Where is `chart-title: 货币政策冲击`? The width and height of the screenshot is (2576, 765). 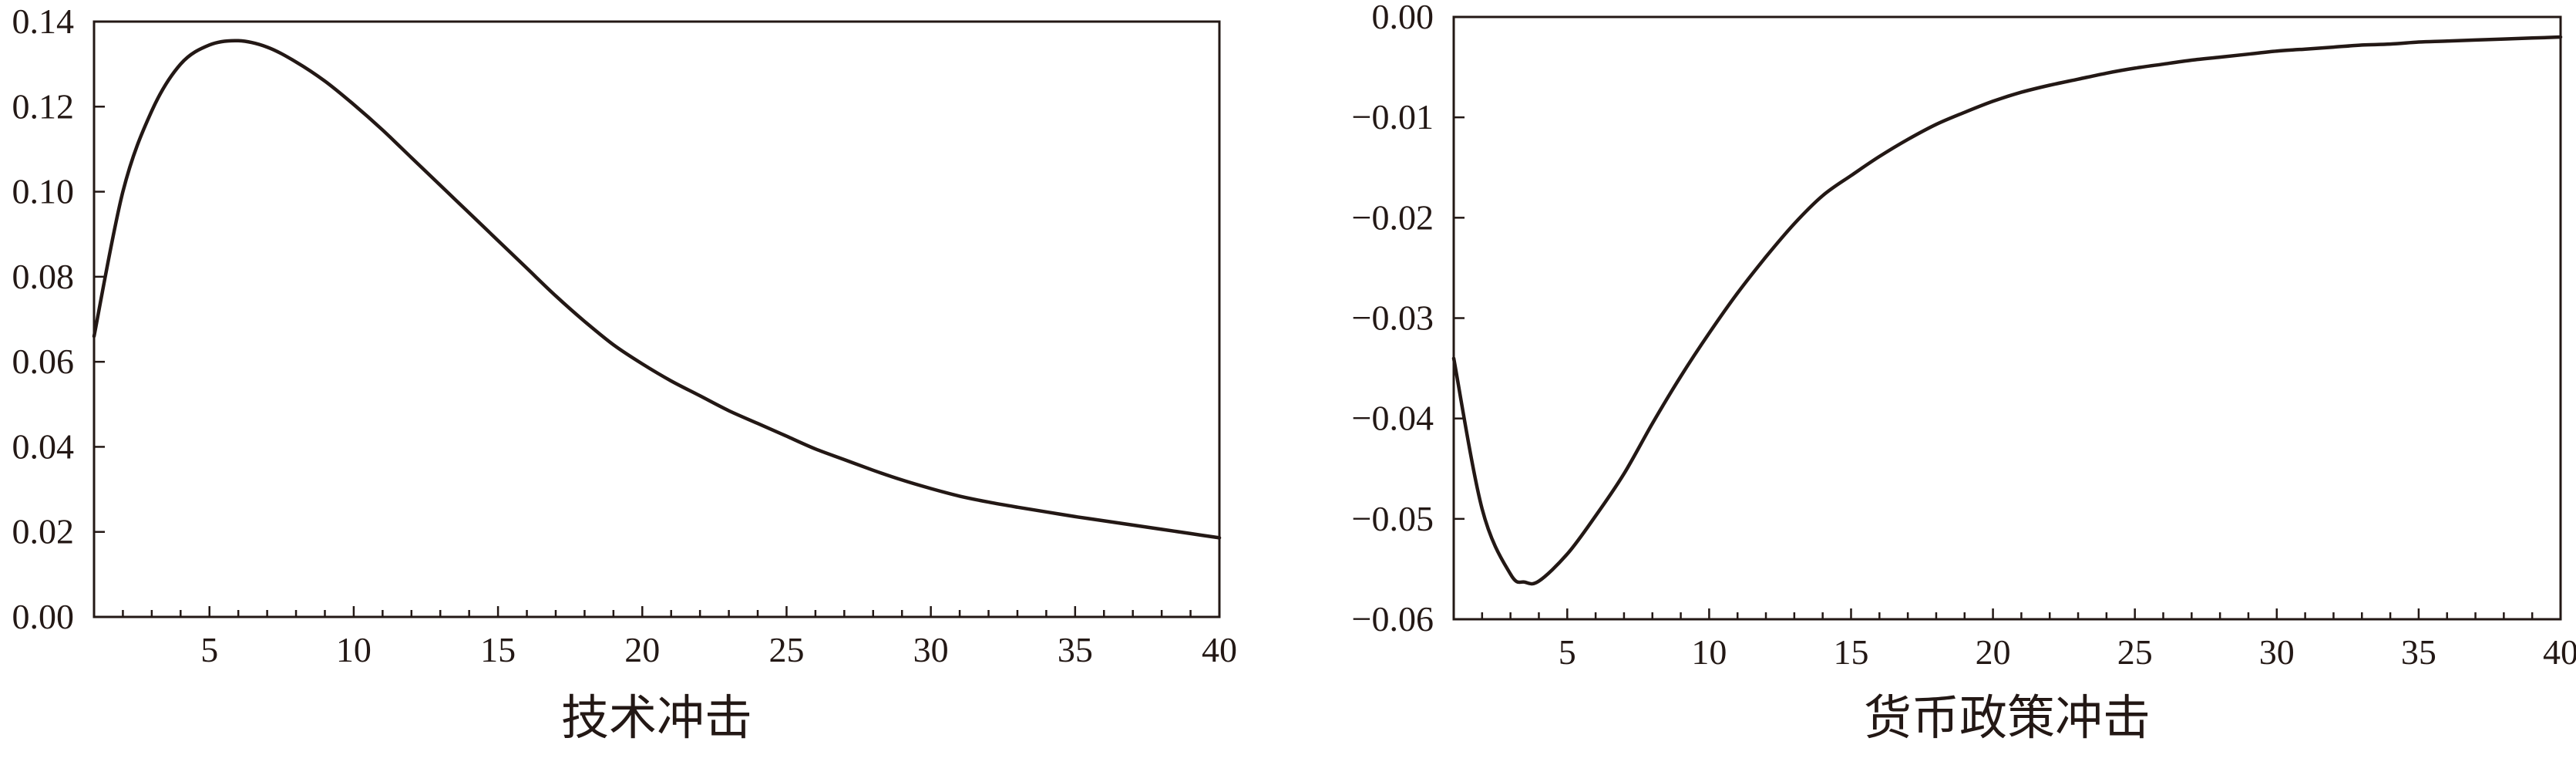 chart-title: 货币政策冲击 is located at coordinates (2007, 717).